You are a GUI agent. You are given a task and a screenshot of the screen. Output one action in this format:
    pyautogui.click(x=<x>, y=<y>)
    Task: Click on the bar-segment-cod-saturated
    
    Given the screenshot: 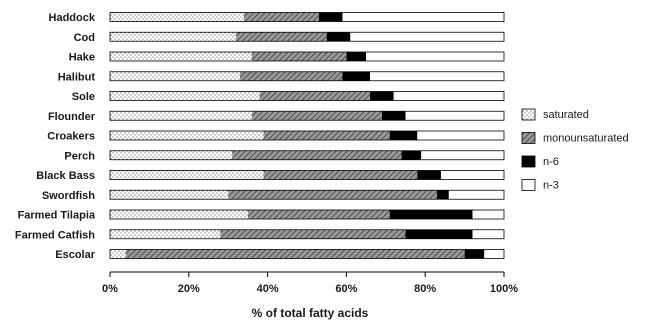 What is the action you would take?
    pyautogui.click(x=173, y=37)
    